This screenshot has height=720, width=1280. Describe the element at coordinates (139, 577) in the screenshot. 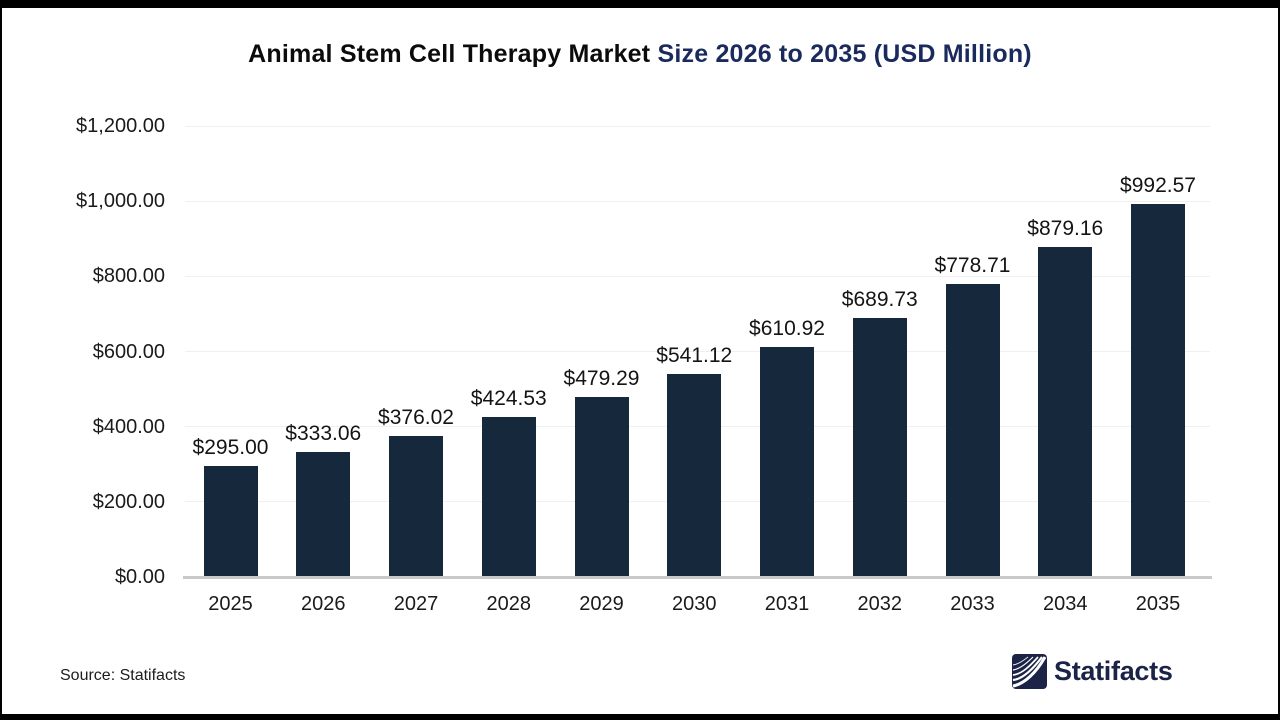

I see `y-axis-tick-label: $0.00` at that location.